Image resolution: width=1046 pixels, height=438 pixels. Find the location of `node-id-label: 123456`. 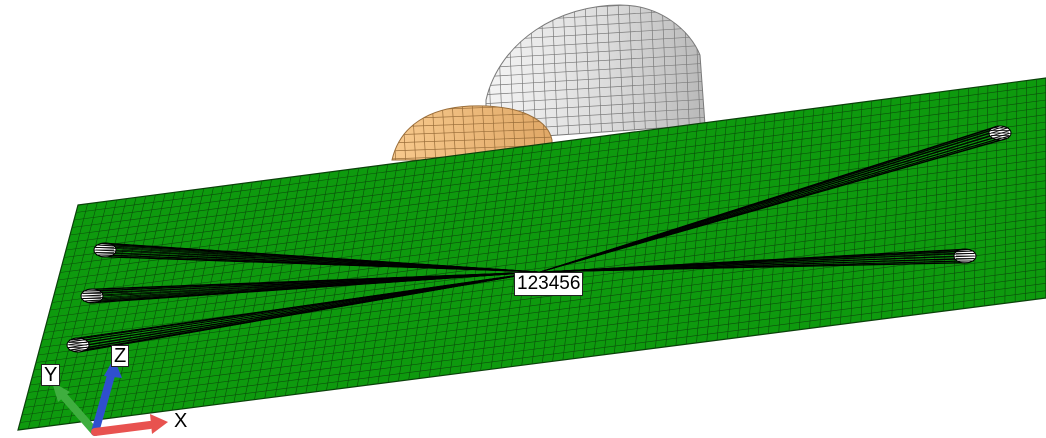

node-id-label: 123456 is located at coordinates (549, 284).